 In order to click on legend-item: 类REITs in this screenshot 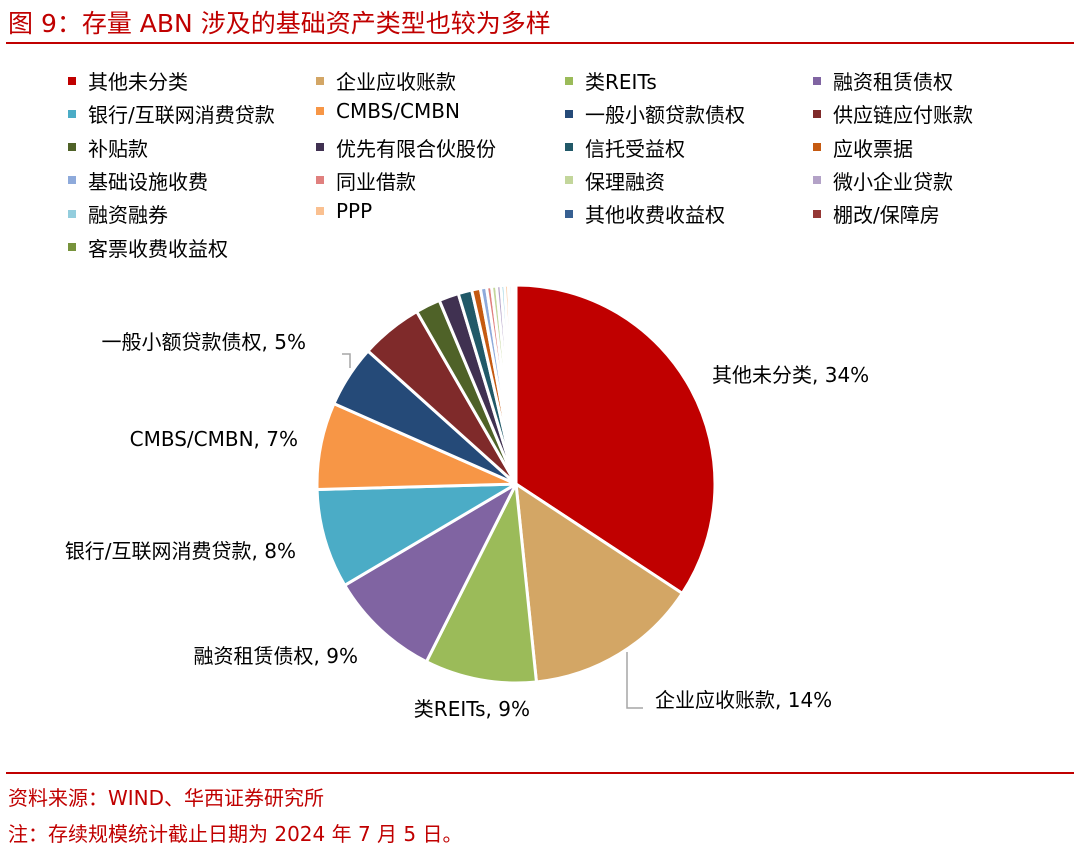, I will do `click(611, 80)`.